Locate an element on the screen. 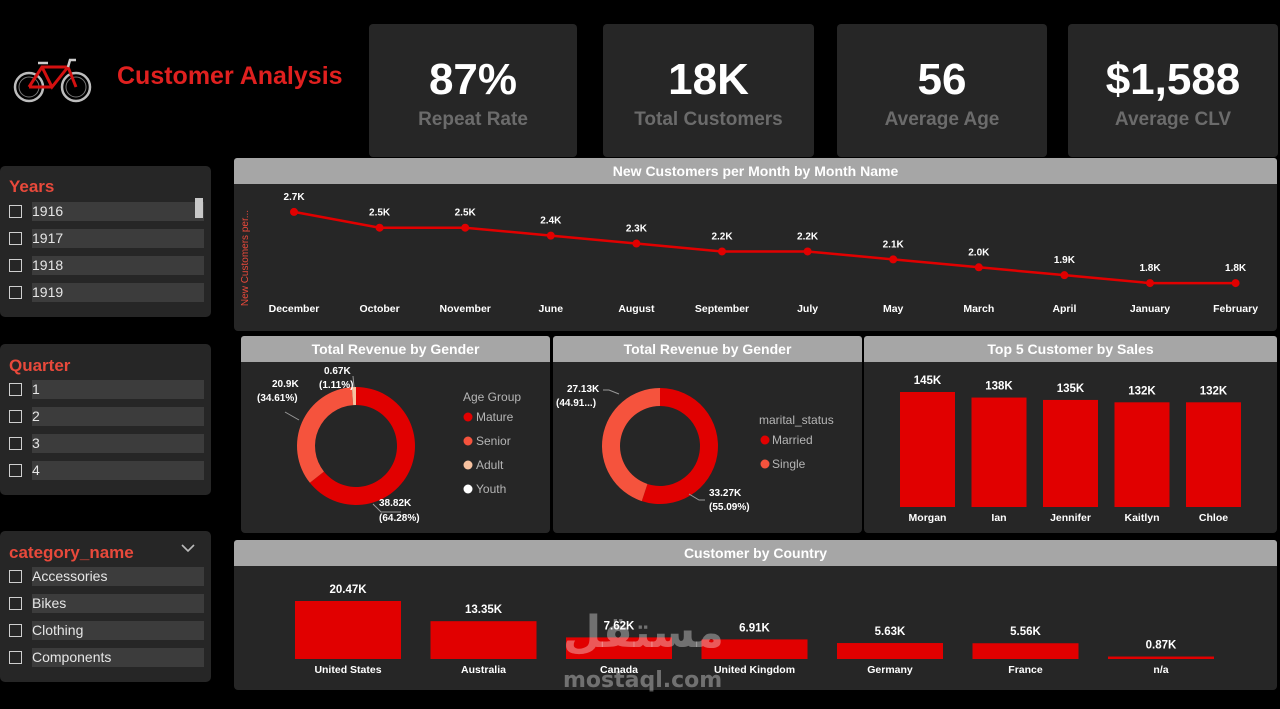 The width and height of the screenshot is (1280, 709). scrollbar is located at coordinates (199, 208).